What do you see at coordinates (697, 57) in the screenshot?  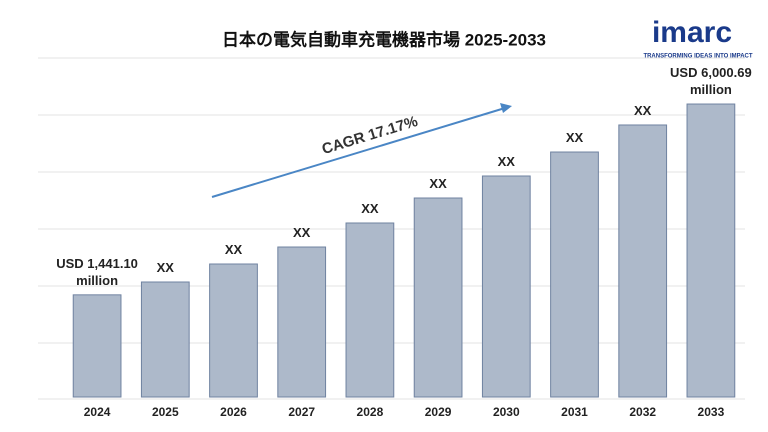 I see `logo-tagline: TRANSFORMING IDEAS INTO IMPACT` at bounding box center [697, 57].